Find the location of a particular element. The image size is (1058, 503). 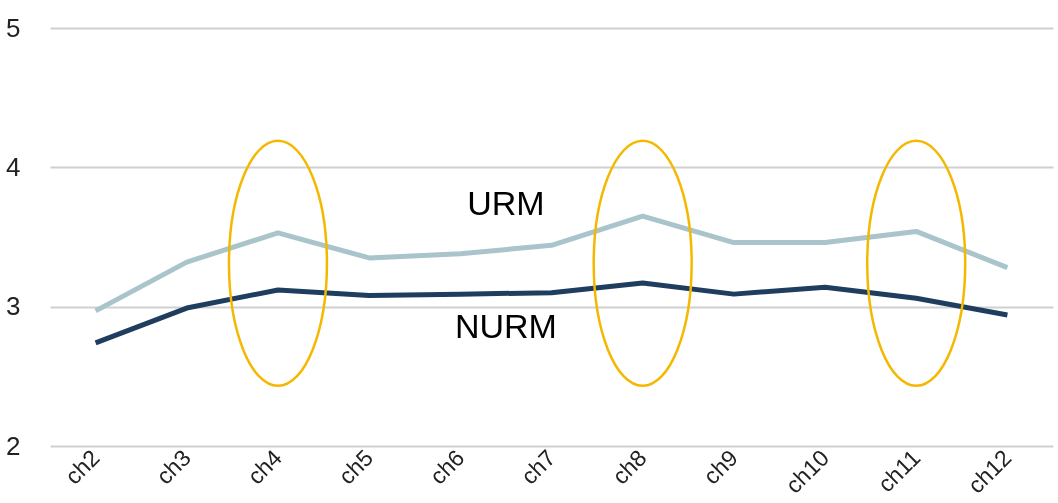

y-tick-label: 5 is located at coordinates (13, 27).